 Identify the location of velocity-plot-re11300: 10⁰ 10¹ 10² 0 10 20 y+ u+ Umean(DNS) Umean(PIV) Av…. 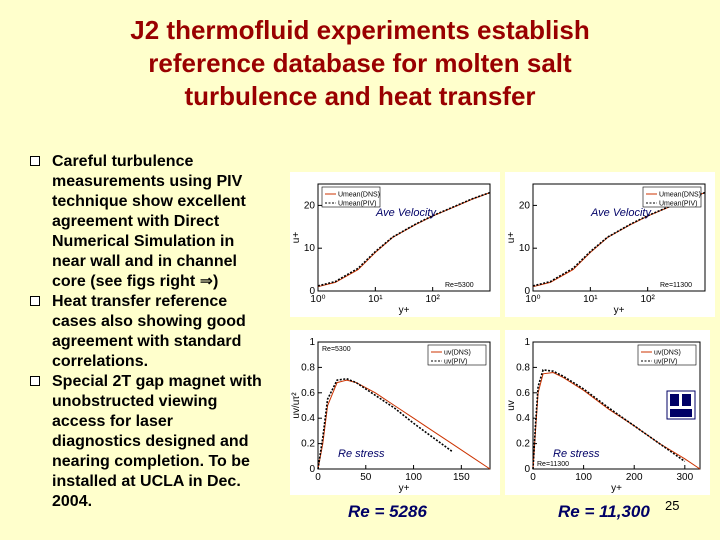
(610, 244).